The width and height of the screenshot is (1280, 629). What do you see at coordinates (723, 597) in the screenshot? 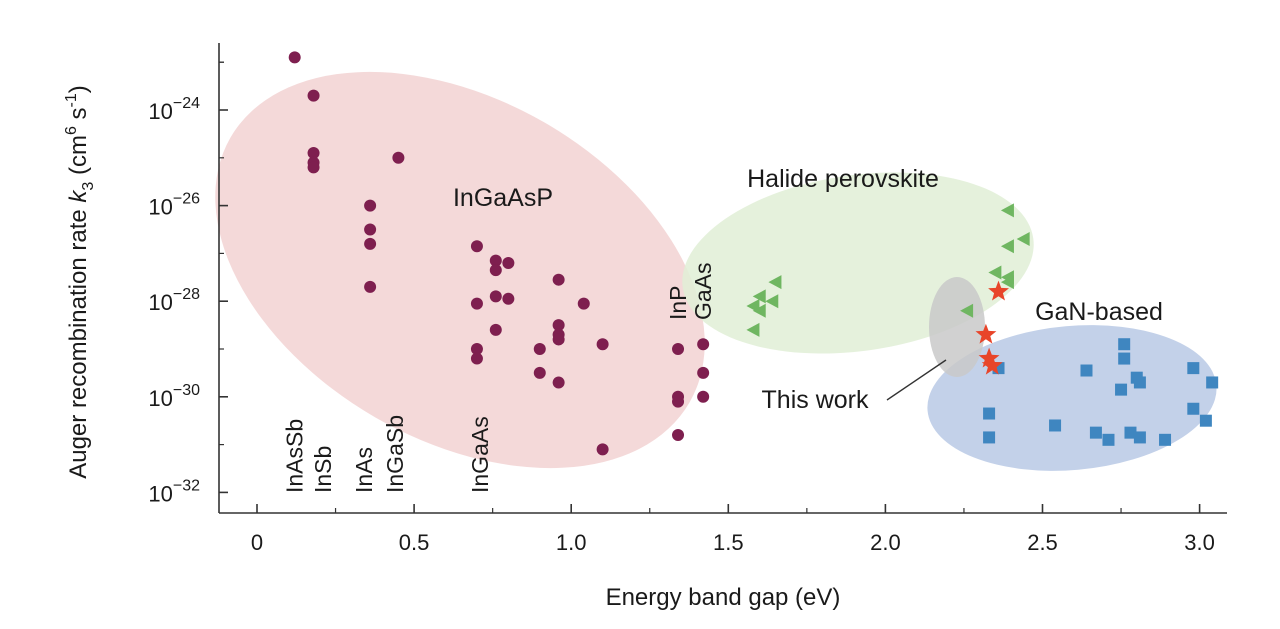
I see `x-axis-title: Energy band gap (eV)` at bounding box center [723, 597].